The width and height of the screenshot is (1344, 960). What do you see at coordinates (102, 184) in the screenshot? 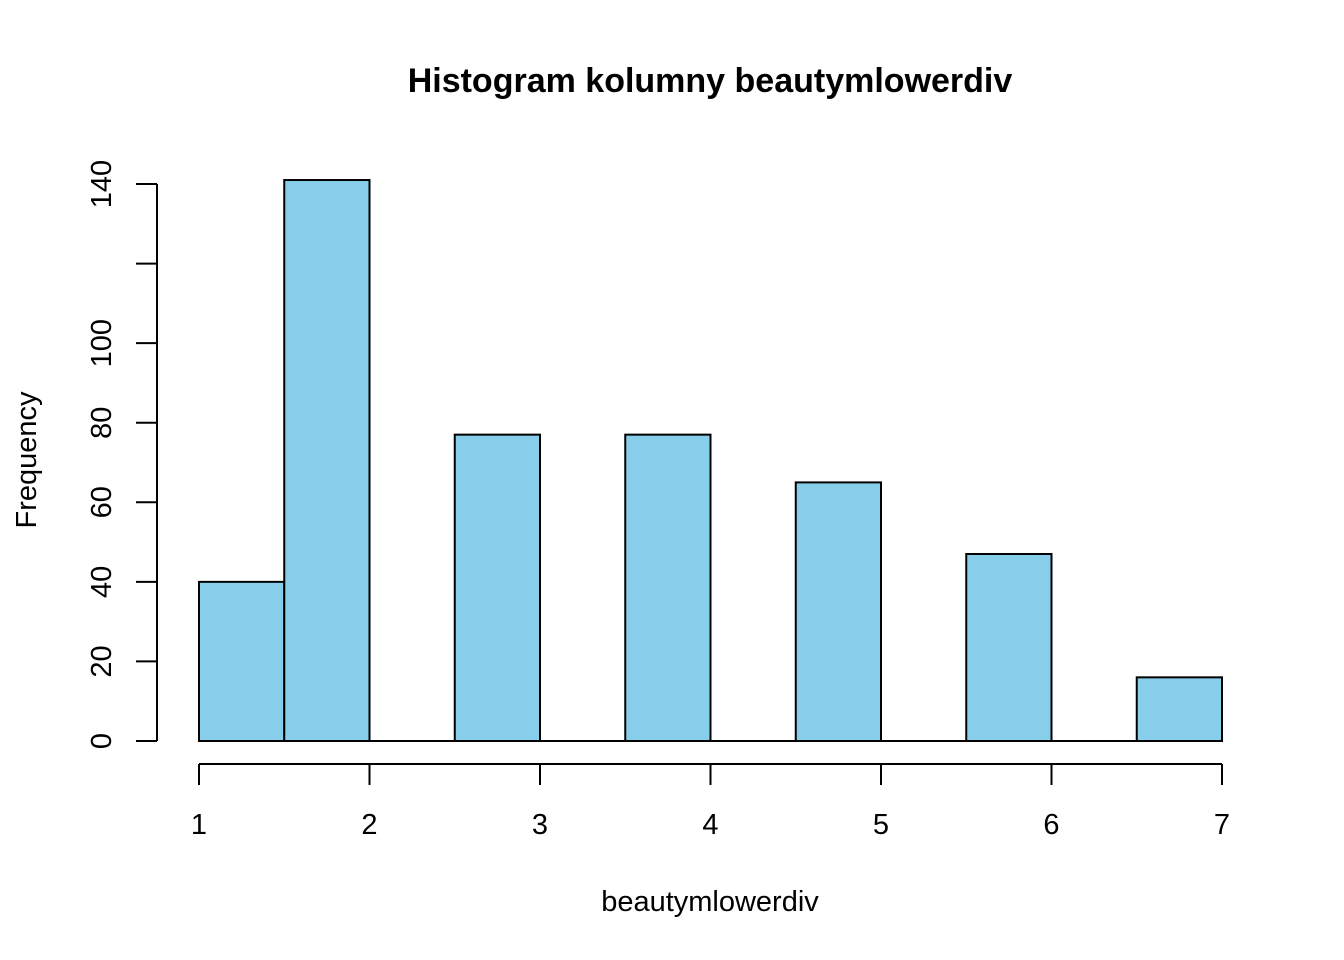
I see `y-tick-label: 140` at bounding box center [102, 184].